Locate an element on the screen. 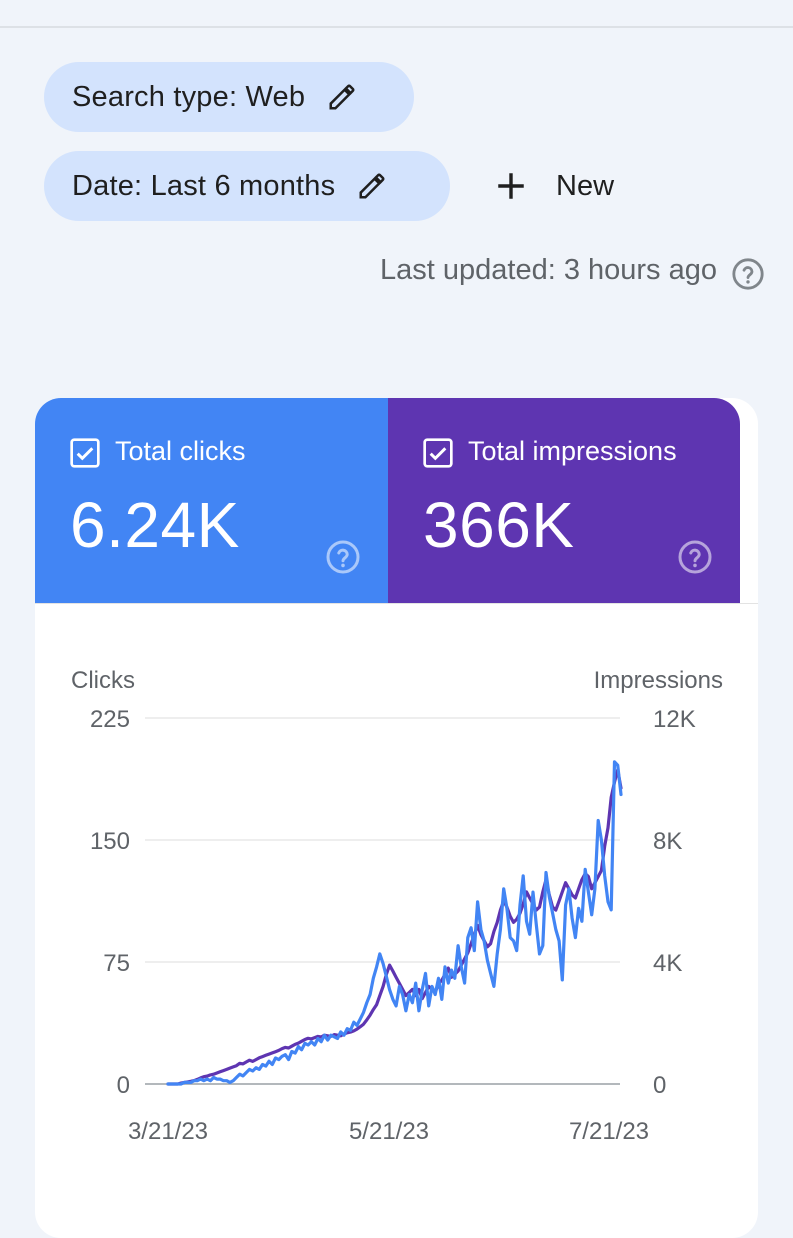 The image size is (793, 1238). y-left-tick-label: 75 is located at coordinates (116, 963).